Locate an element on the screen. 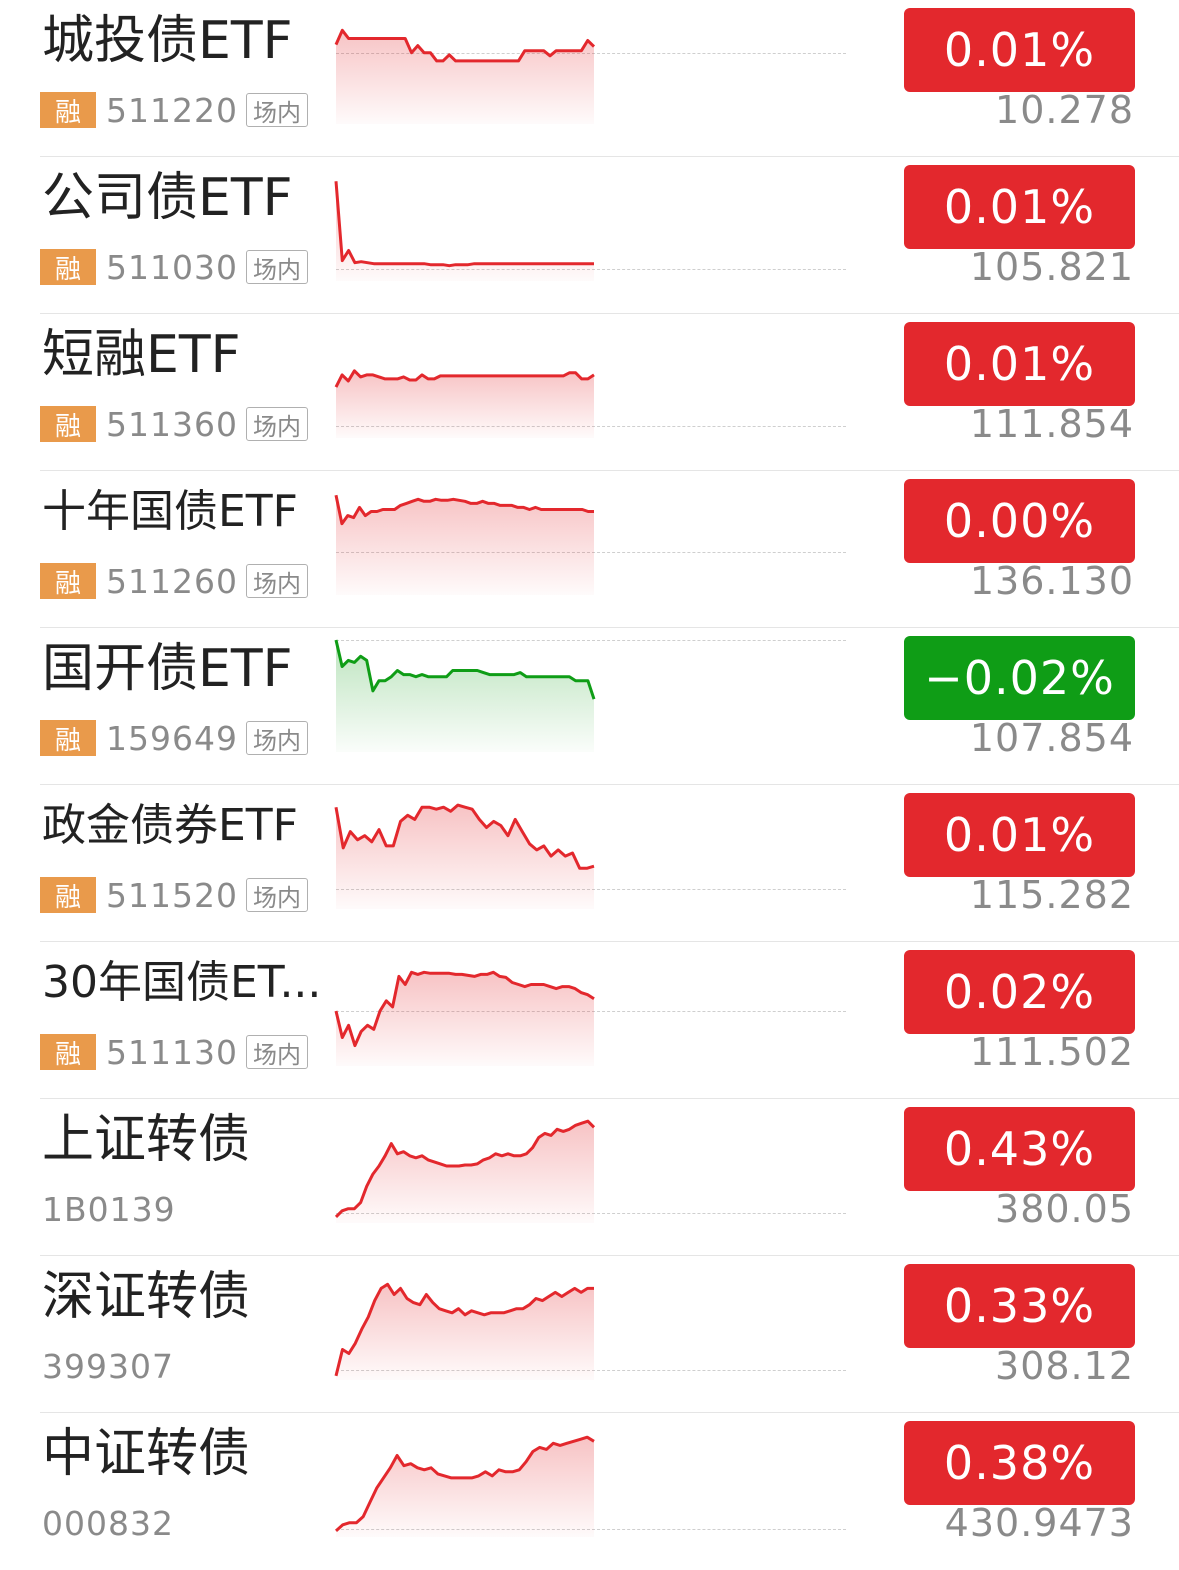 This screenshot has width=1179, height=1570. security-code: 511030 is located at coordinates (172, 267).